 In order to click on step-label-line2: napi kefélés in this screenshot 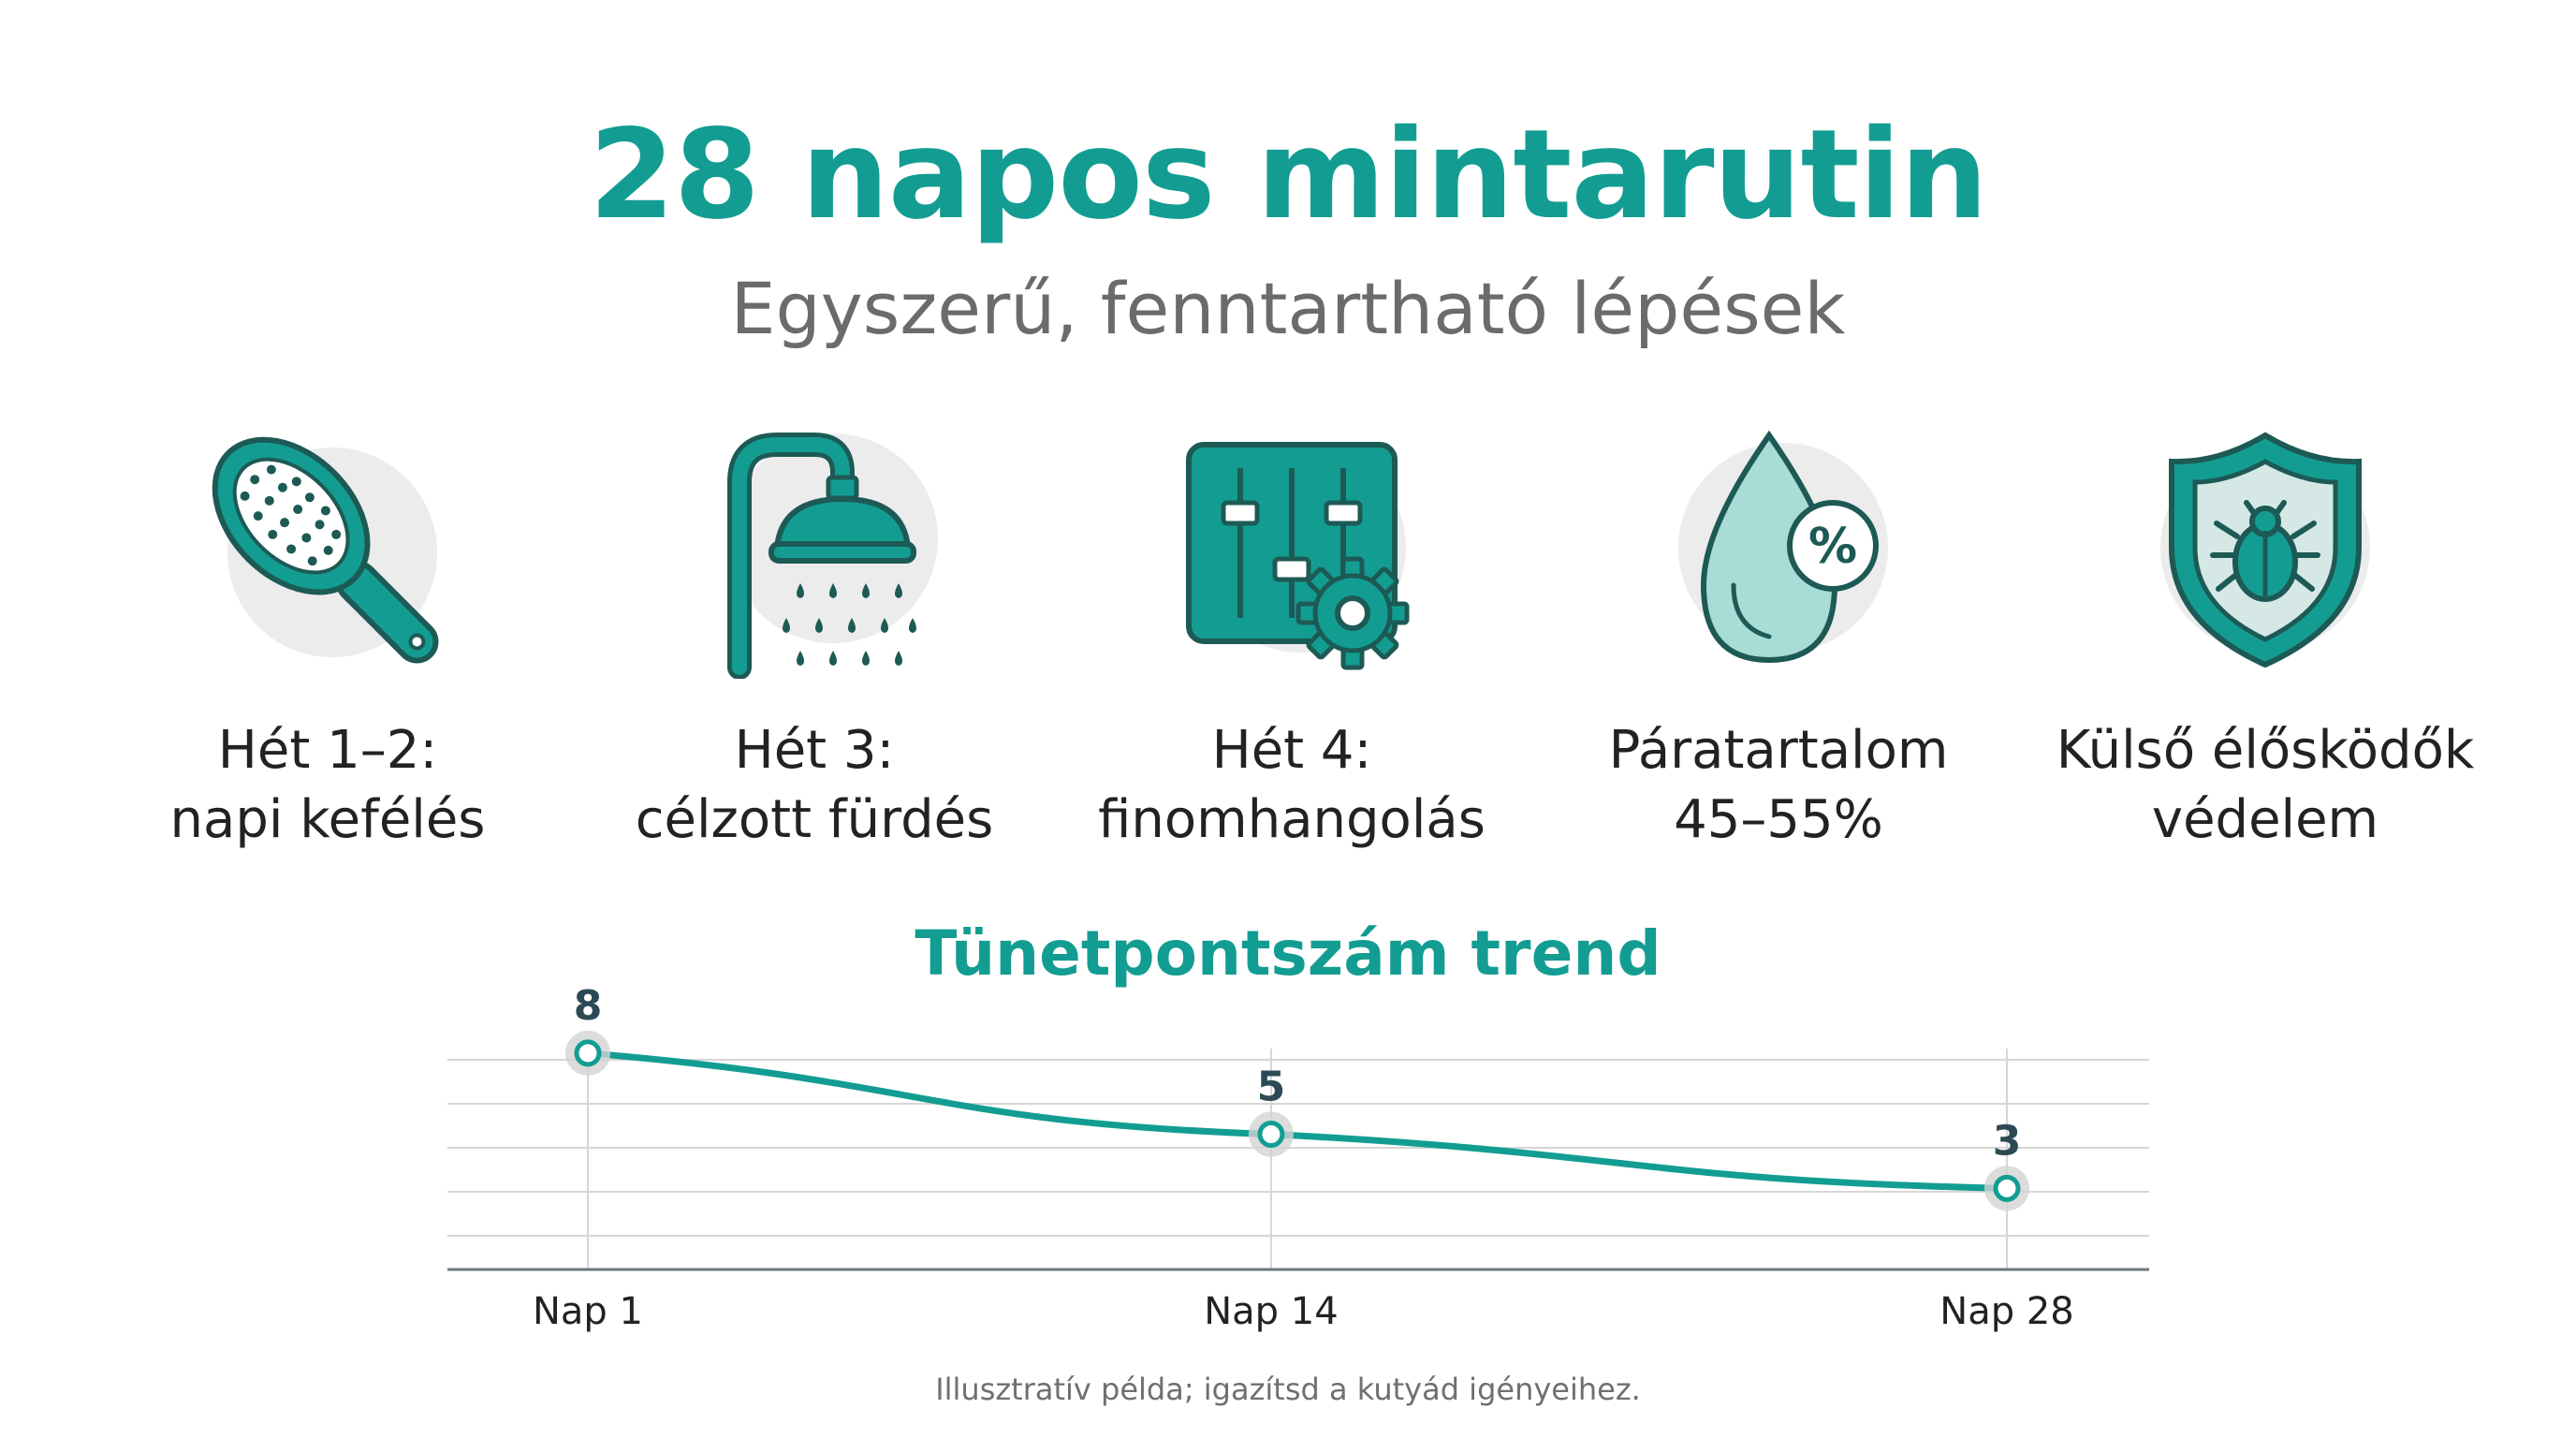, I will do `click(327, 819)`.